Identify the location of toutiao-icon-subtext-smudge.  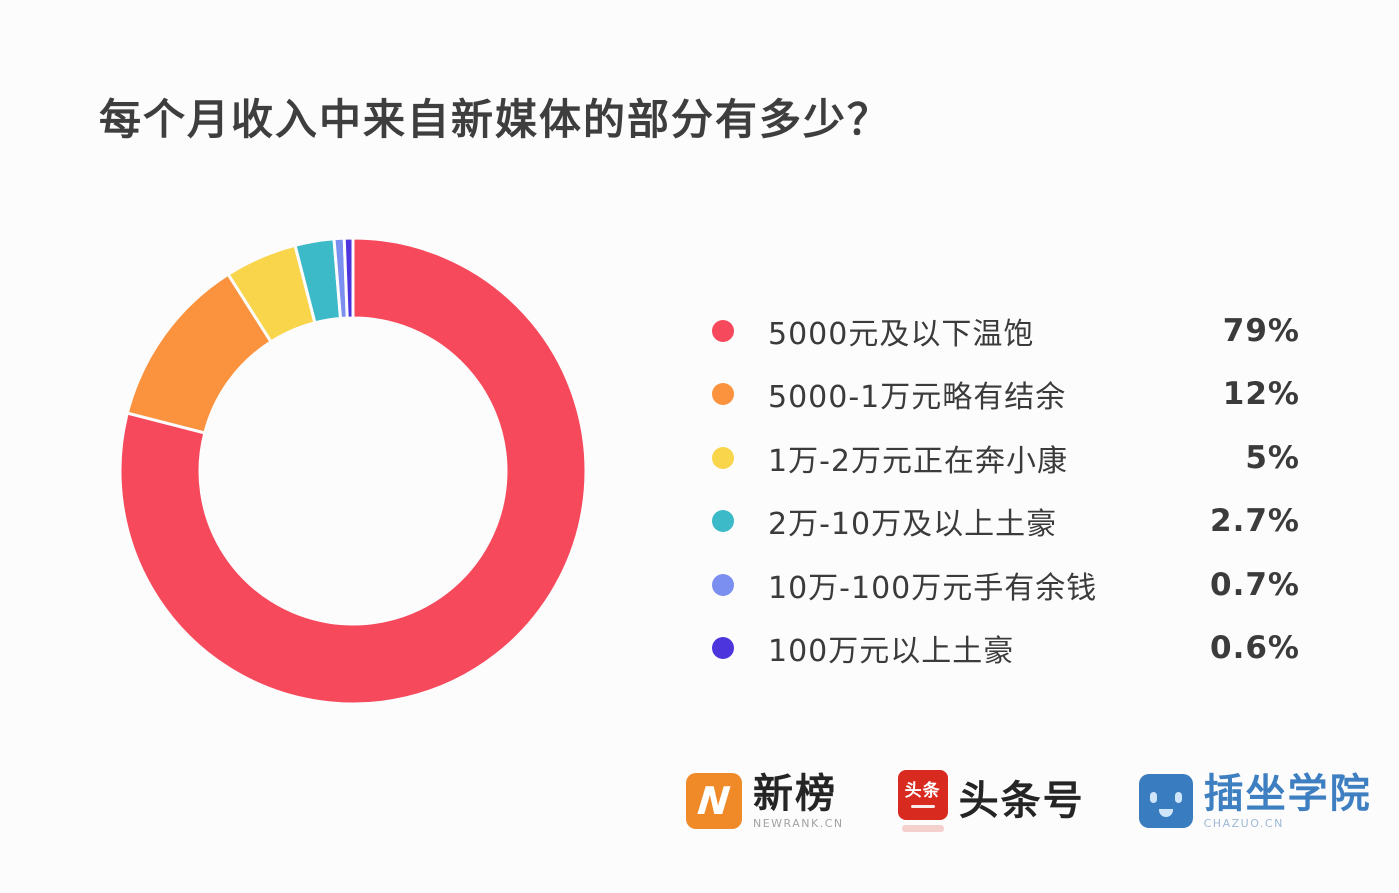
(922, 828).